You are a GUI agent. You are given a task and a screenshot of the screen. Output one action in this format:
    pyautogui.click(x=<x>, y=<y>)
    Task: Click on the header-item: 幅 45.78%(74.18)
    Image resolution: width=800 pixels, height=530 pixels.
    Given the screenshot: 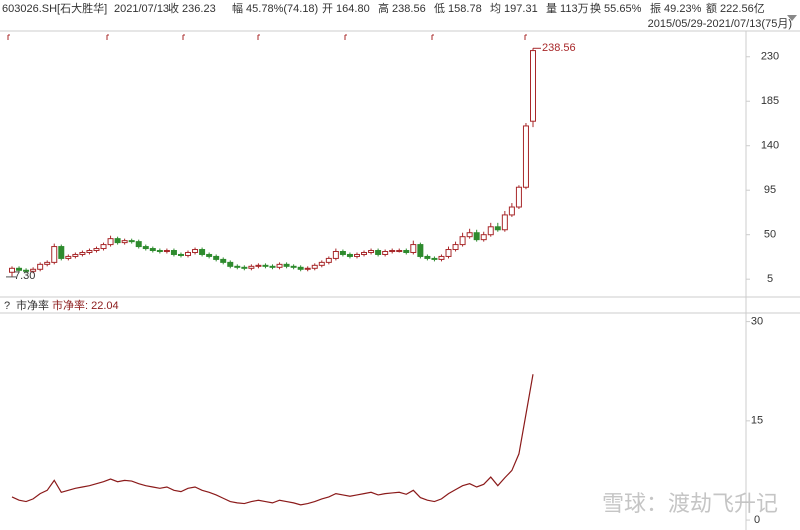 What is the action you would take?
    pyautogui.click(x=275, y=8)
    